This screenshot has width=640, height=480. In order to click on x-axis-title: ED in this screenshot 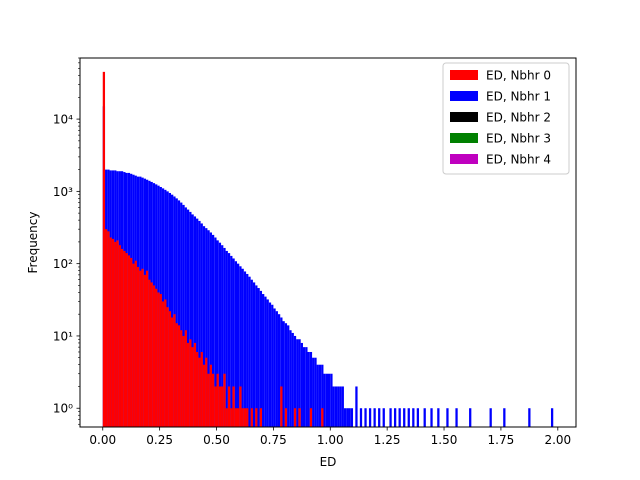, I will do `click(328, 462)`.